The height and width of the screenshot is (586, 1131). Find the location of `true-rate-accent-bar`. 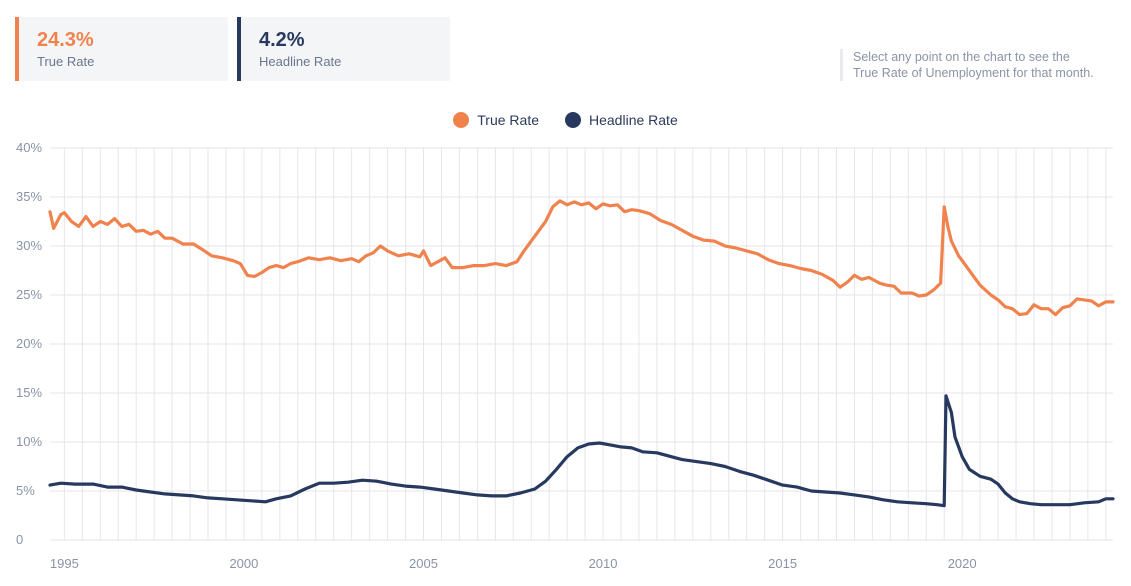

true-rate-accent-bar is located at coordinates (17, 49).